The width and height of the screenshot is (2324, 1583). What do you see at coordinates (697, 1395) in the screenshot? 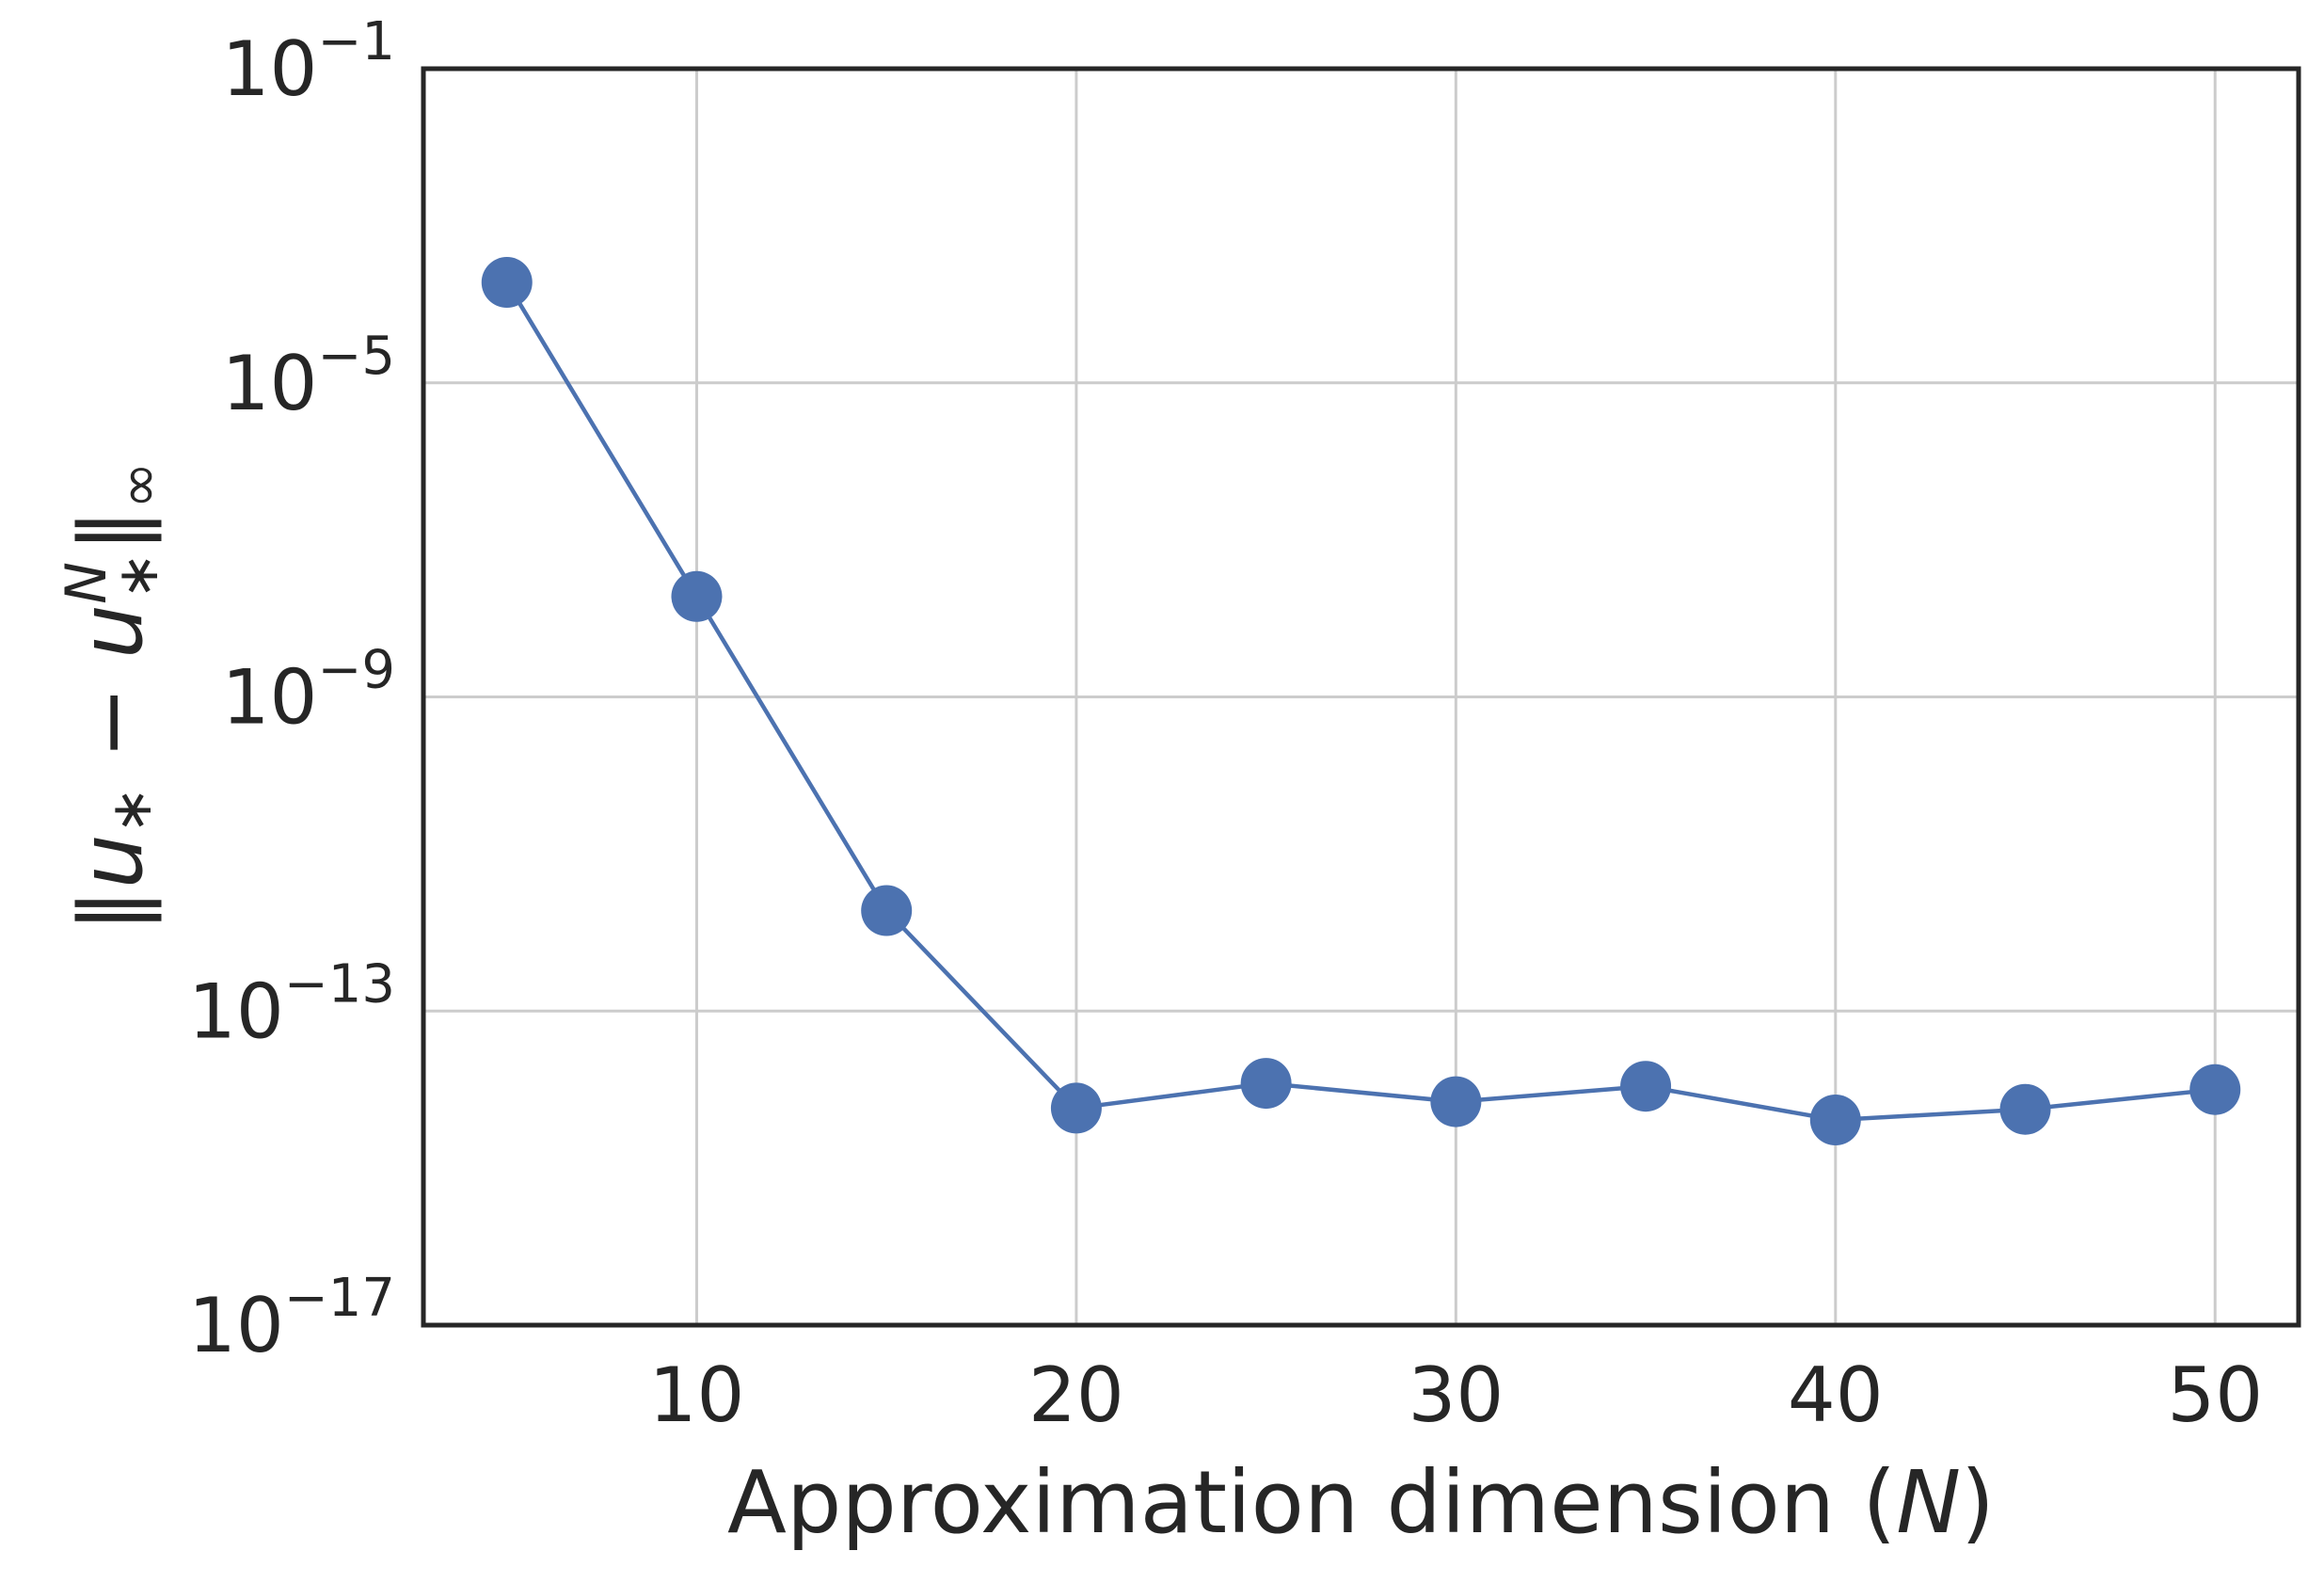
I see `x-tick-label-10: 10` at bounding box center [697, 1395].